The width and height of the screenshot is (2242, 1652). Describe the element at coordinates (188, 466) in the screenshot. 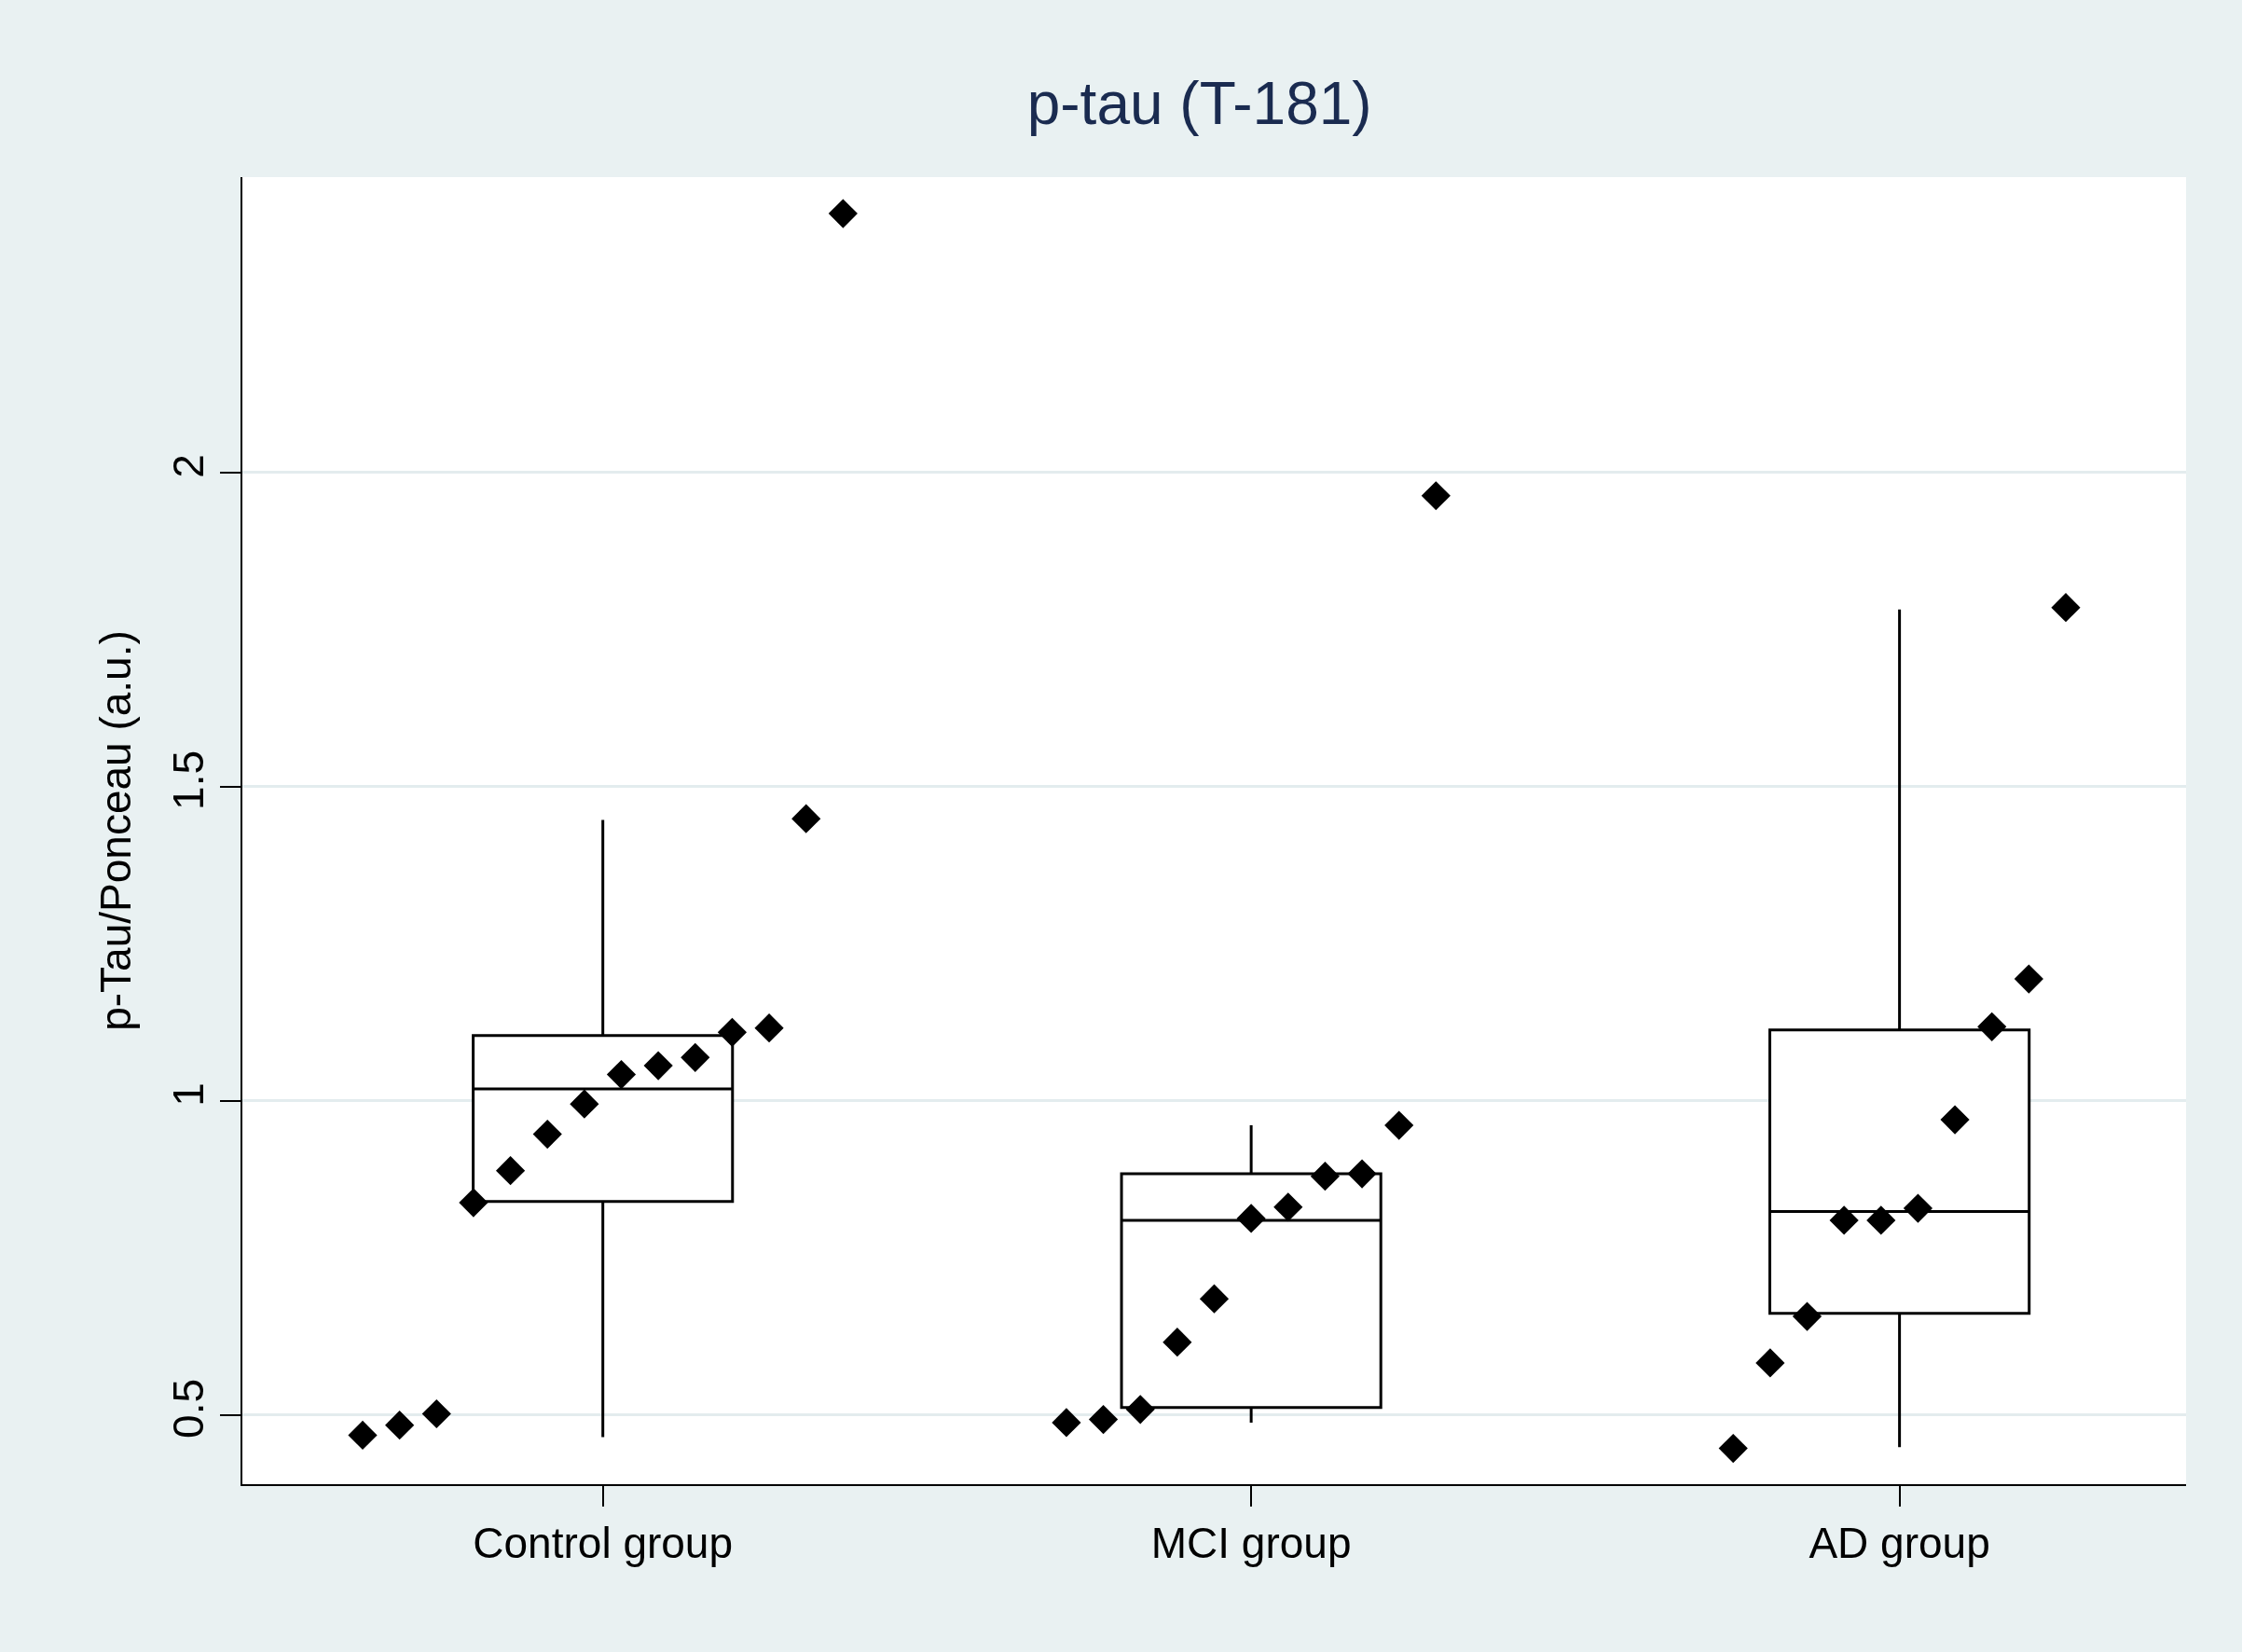

I see `y-tick-label: 2` at that location.